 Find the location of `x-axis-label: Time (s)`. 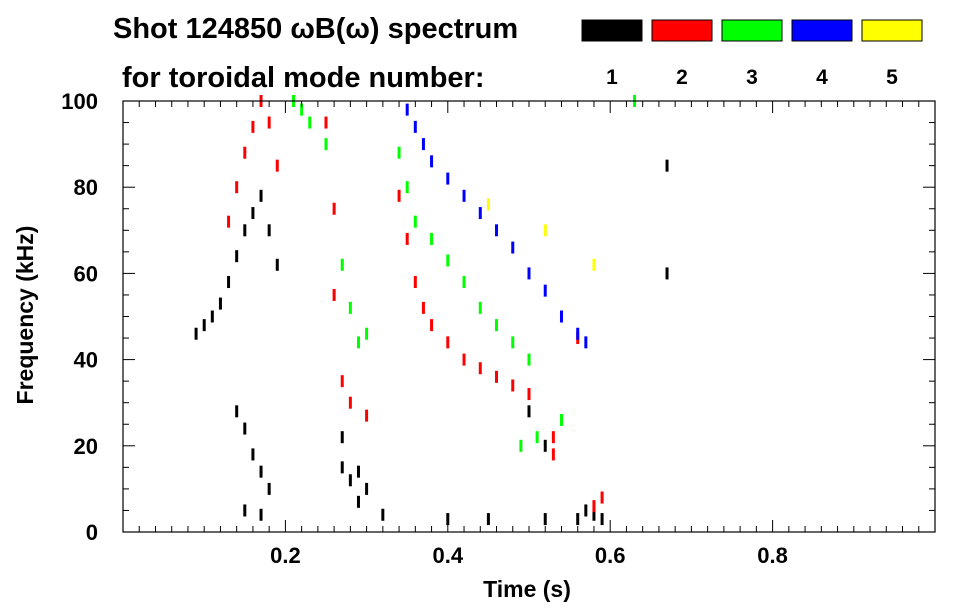

x-axis-label: Time (s) is located at coordinates (527, 589).